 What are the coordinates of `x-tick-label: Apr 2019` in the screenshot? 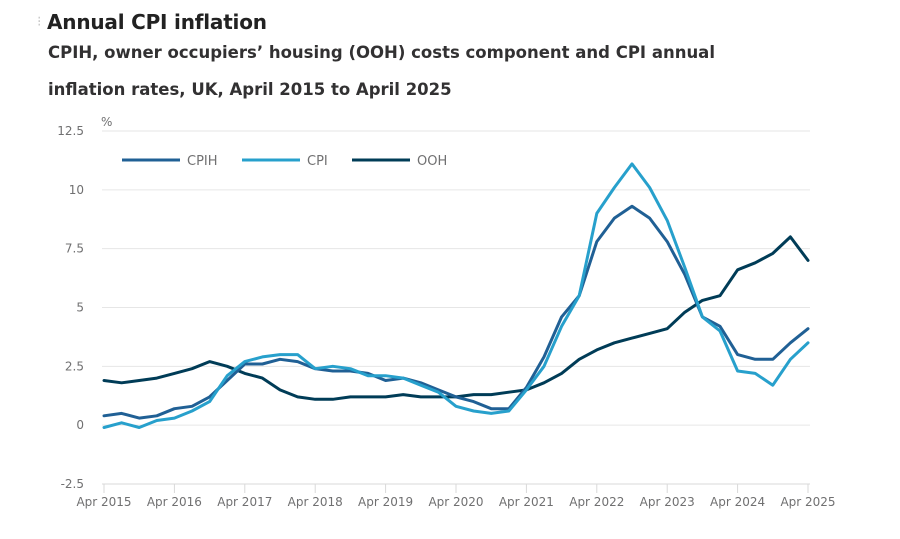 It's located at (385, 502).